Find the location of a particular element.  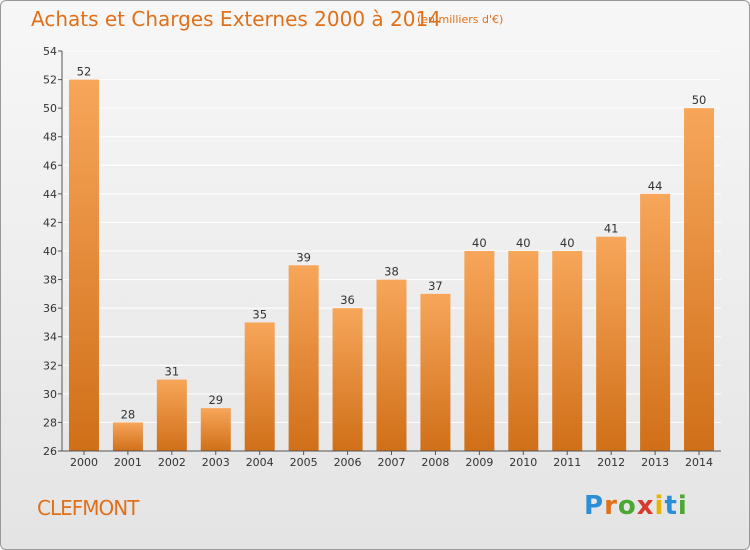

x-tick-label: 2008 is located at coordinates (435, 462).